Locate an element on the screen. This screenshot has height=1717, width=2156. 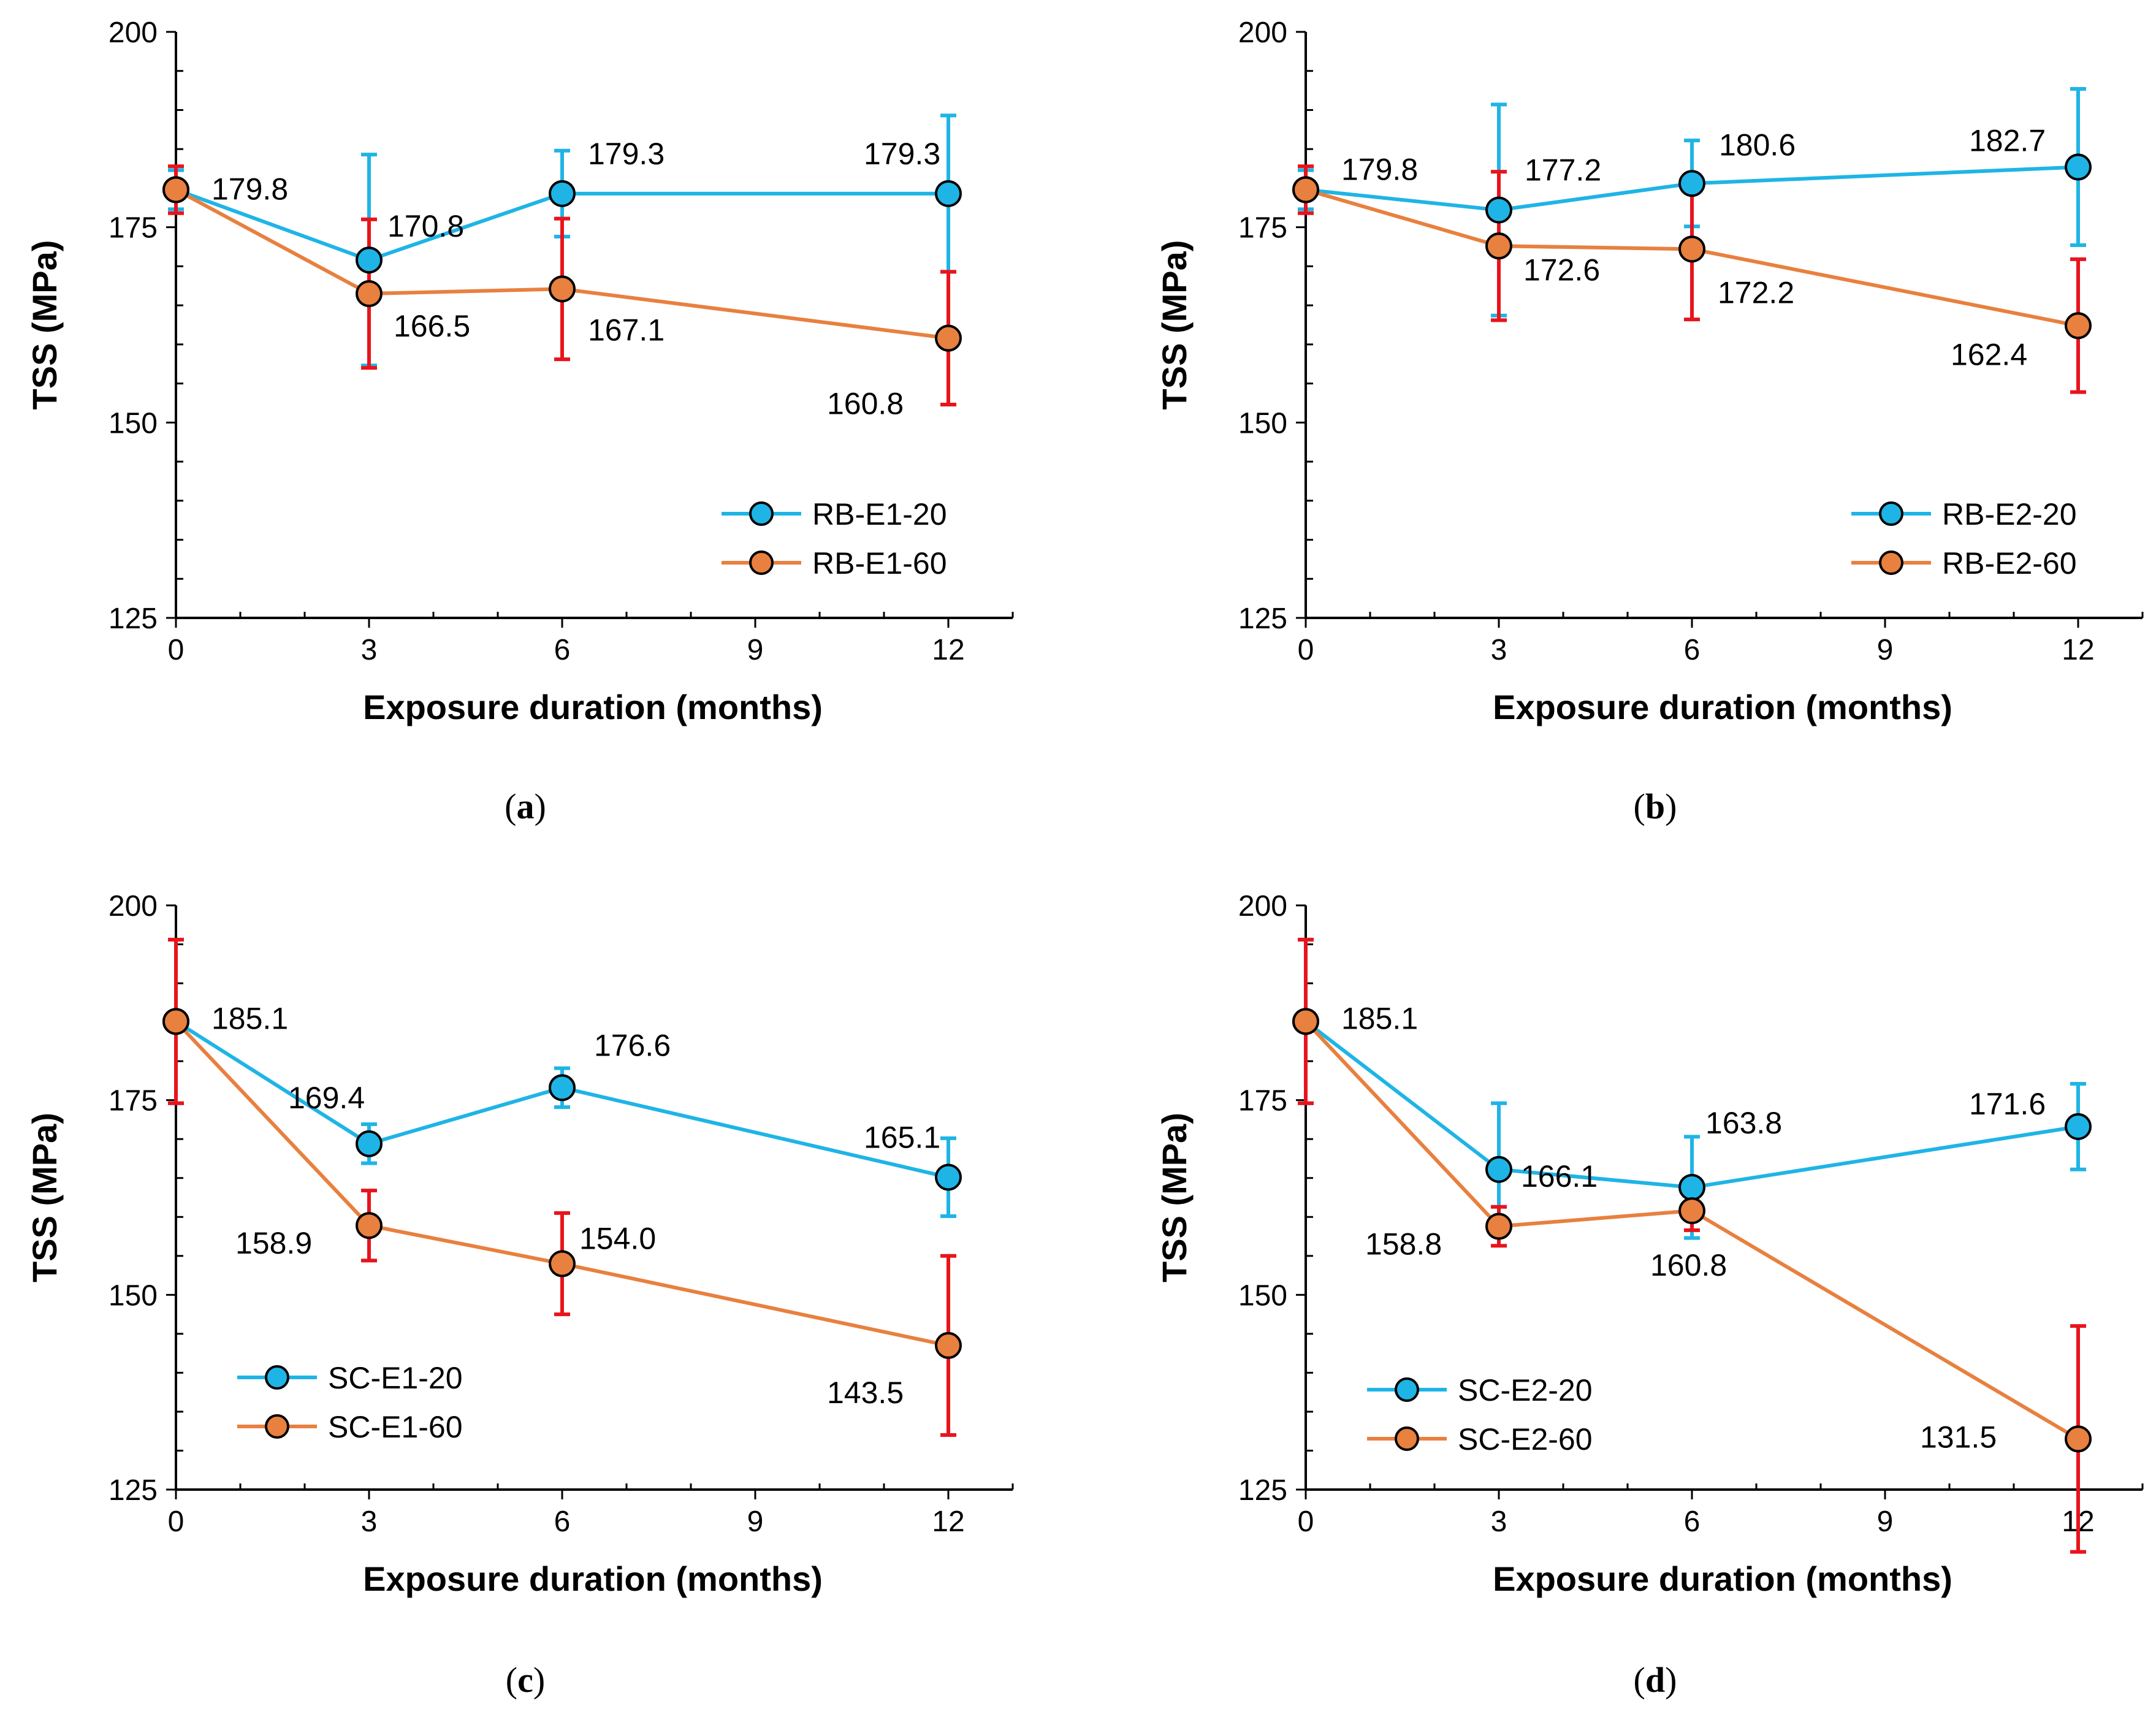
panel-caption: (d) is located at coordinates (1655, 1680).